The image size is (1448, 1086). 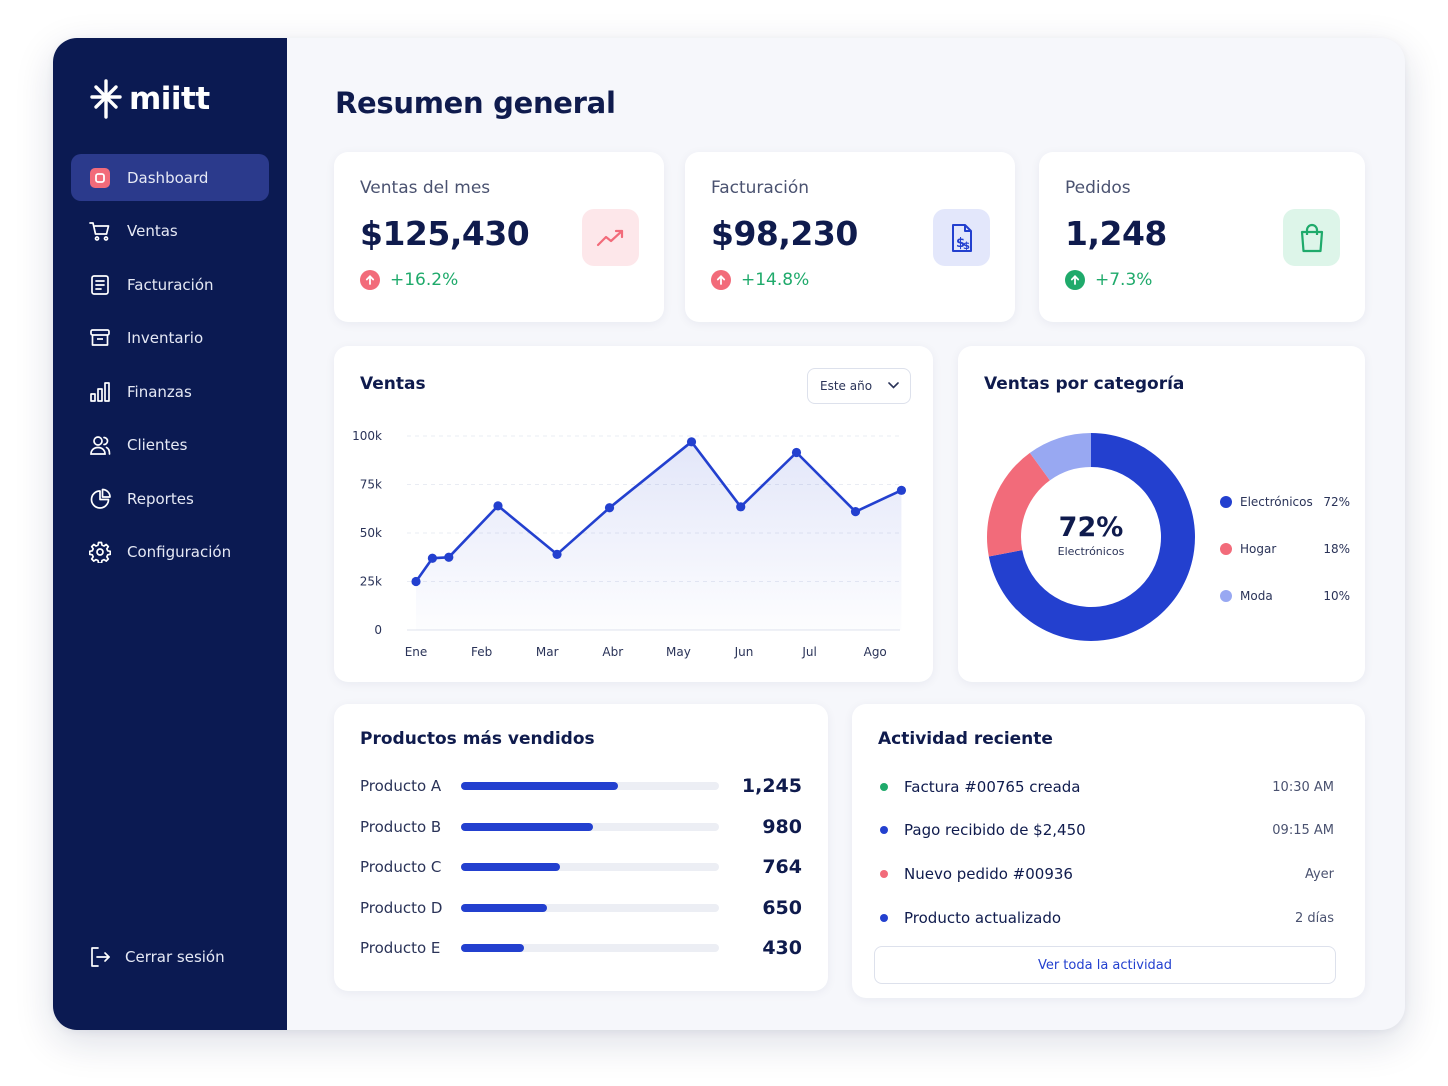 What do you see at coordinates (782, 908) in the screenshot?
I see `product-value: 650` at bounding box center [782, 908].